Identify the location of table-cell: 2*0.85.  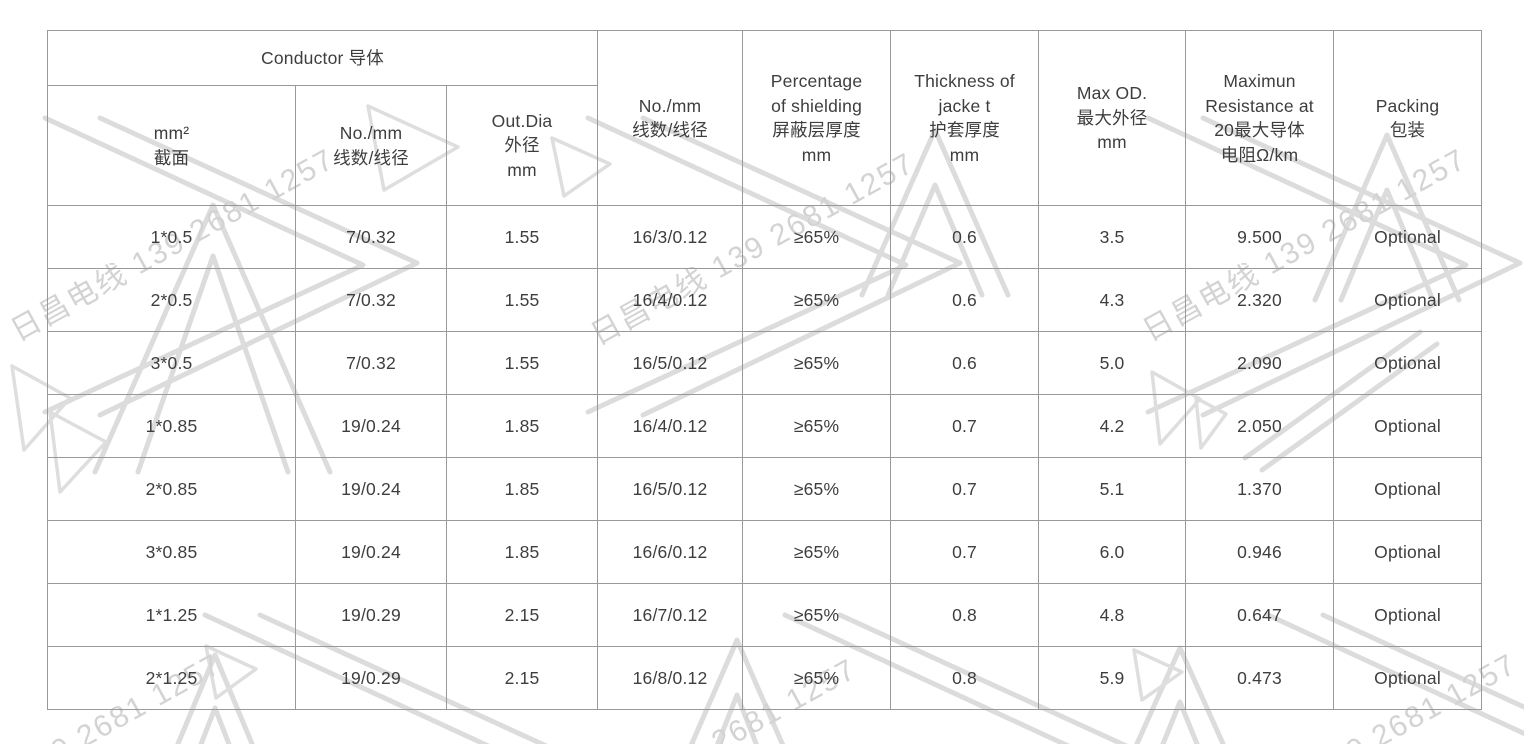
(171, 489).